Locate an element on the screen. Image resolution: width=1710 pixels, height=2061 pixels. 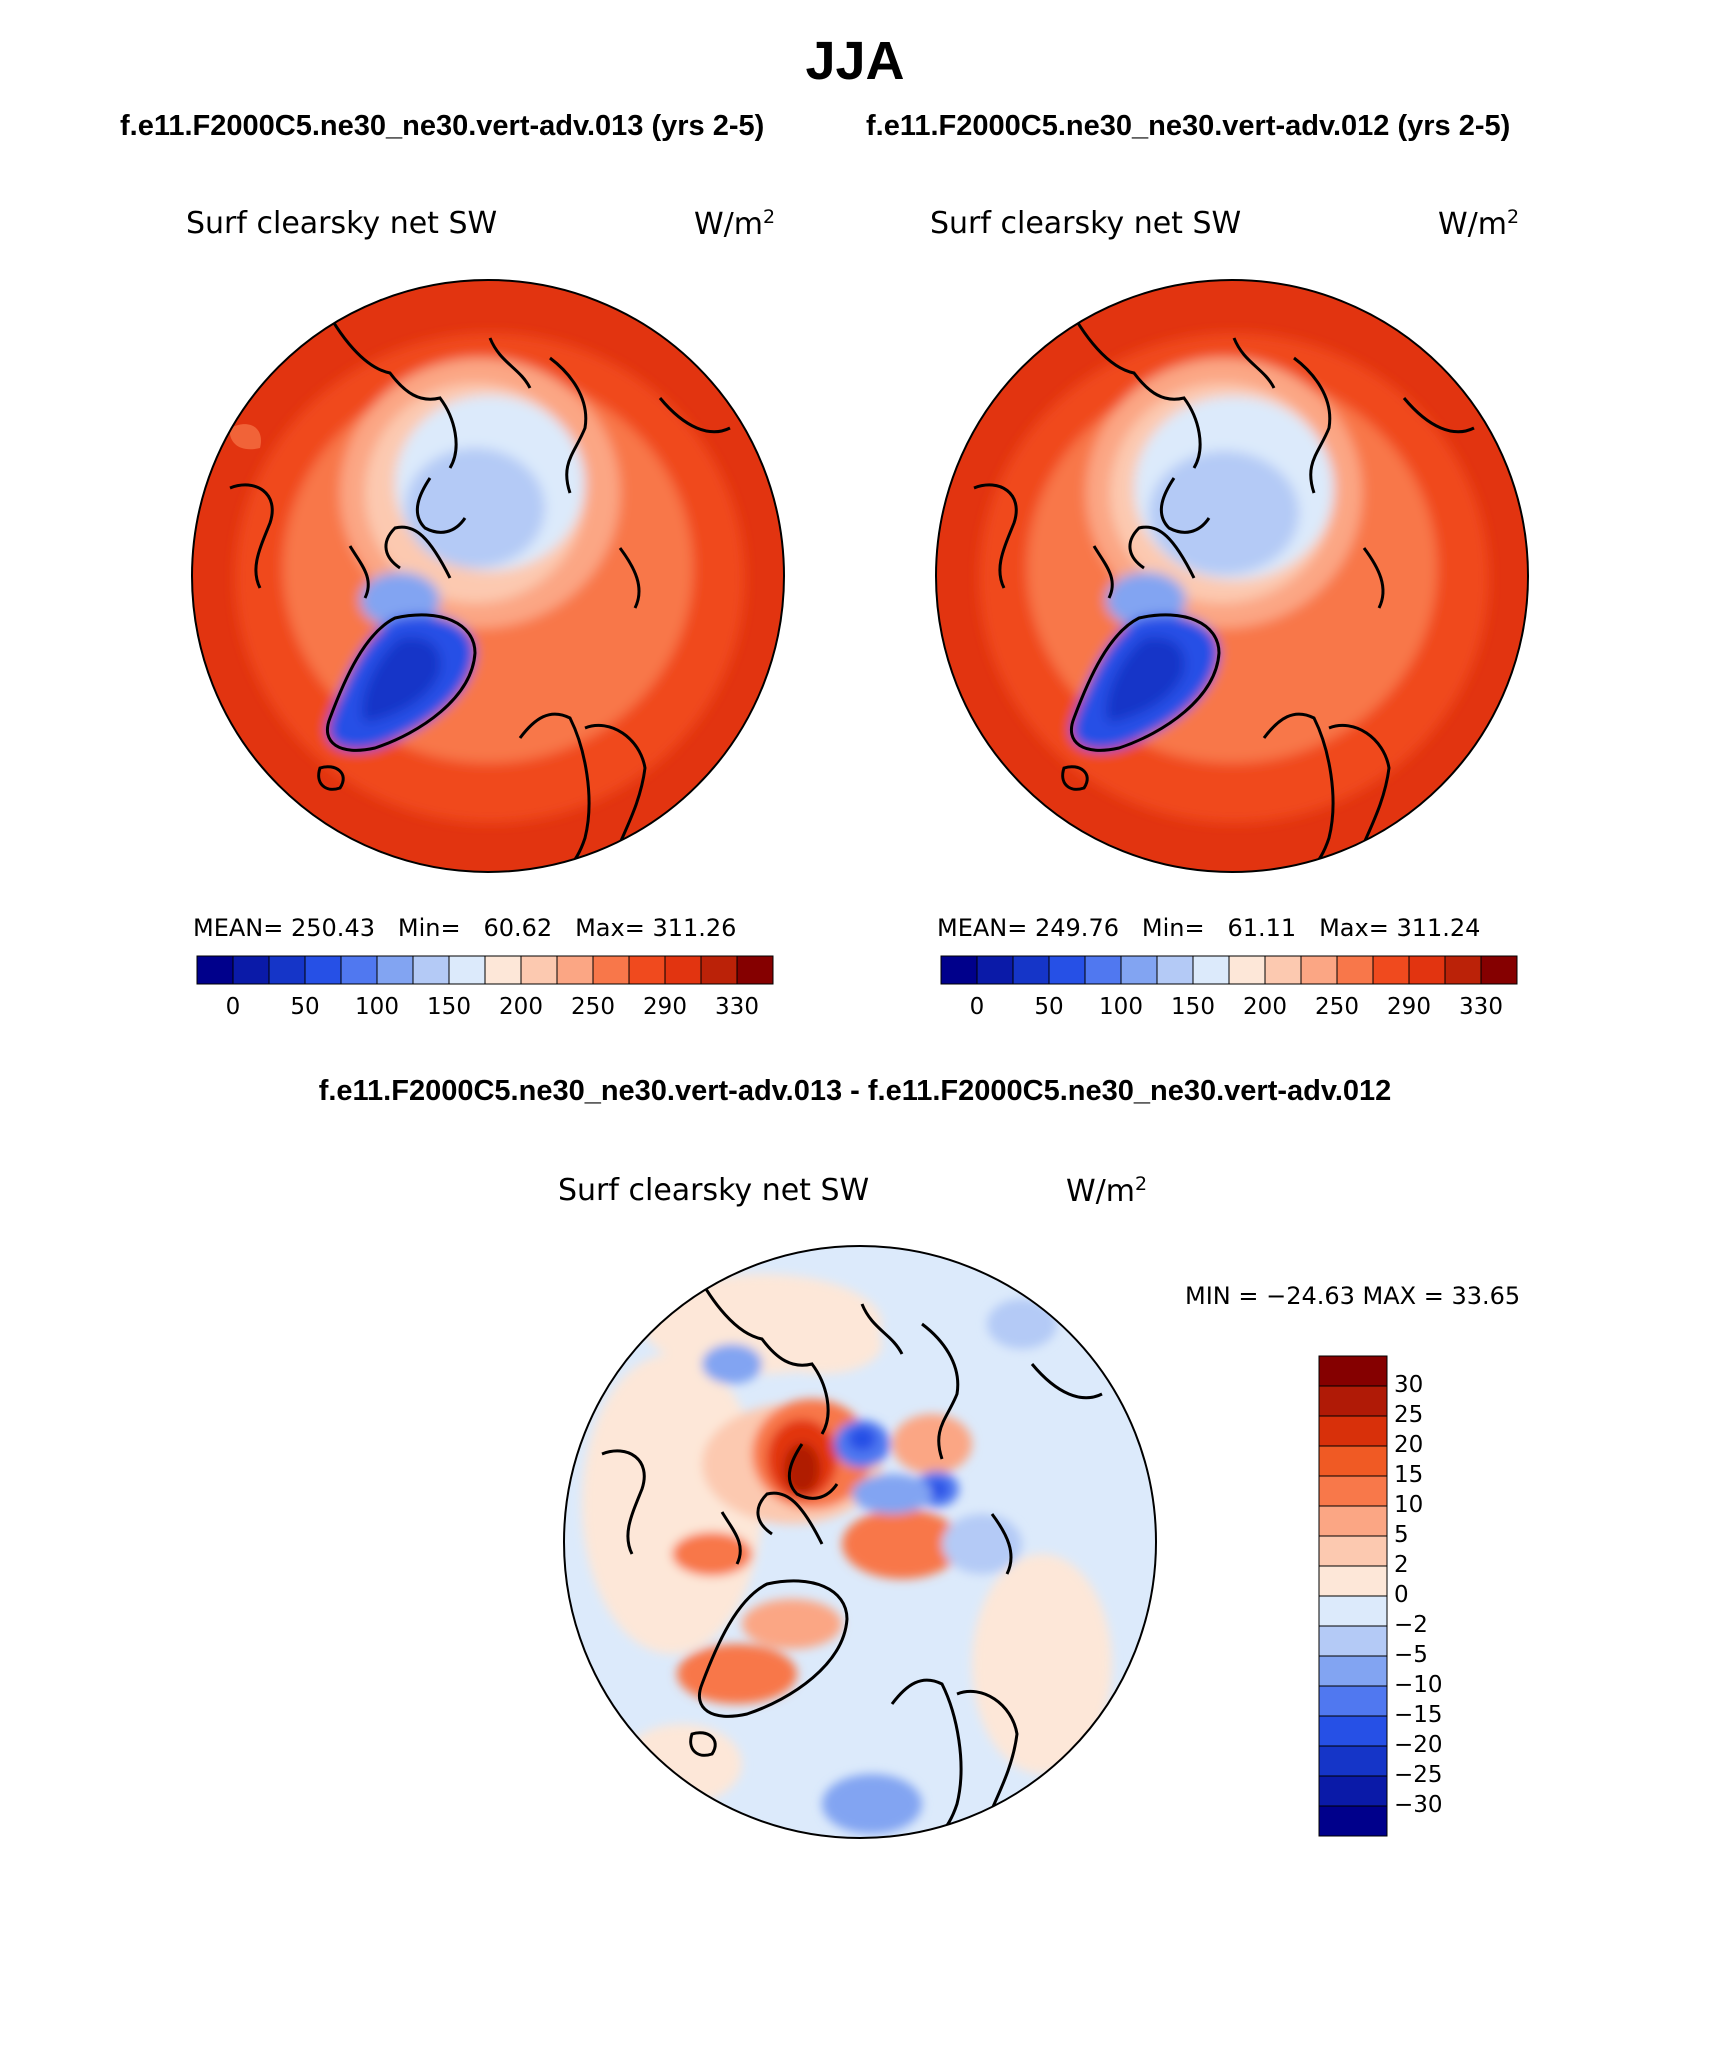
diff-variable-label: Surf clearsky net SW is located at coordinates (714, 1190).